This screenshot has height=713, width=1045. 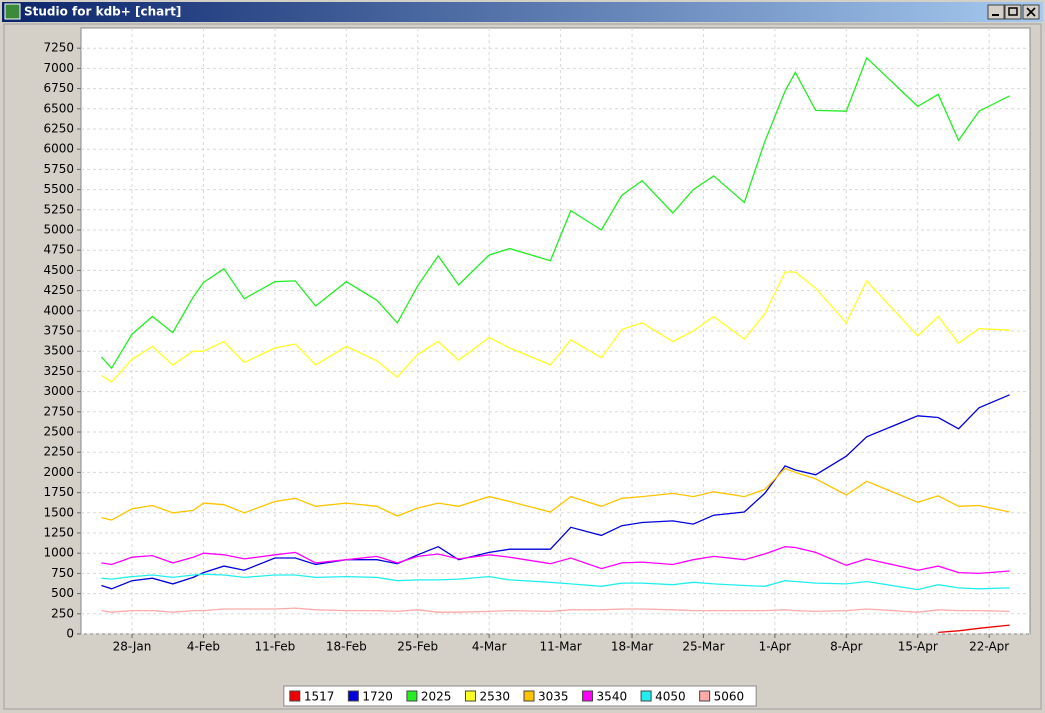 What do you see at coordinates (996, 12) in the screenshot?
I see `minimize-button` at bounding box center [996, 12].